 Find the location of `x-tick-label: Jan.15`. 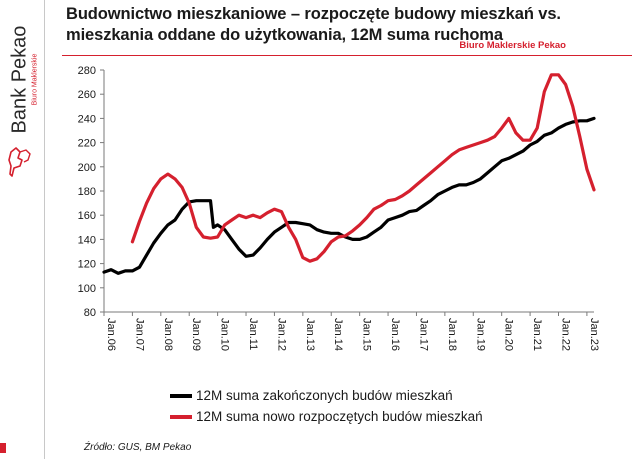

x-tick-label: Jan.15 is located at coordinates (367, 334).